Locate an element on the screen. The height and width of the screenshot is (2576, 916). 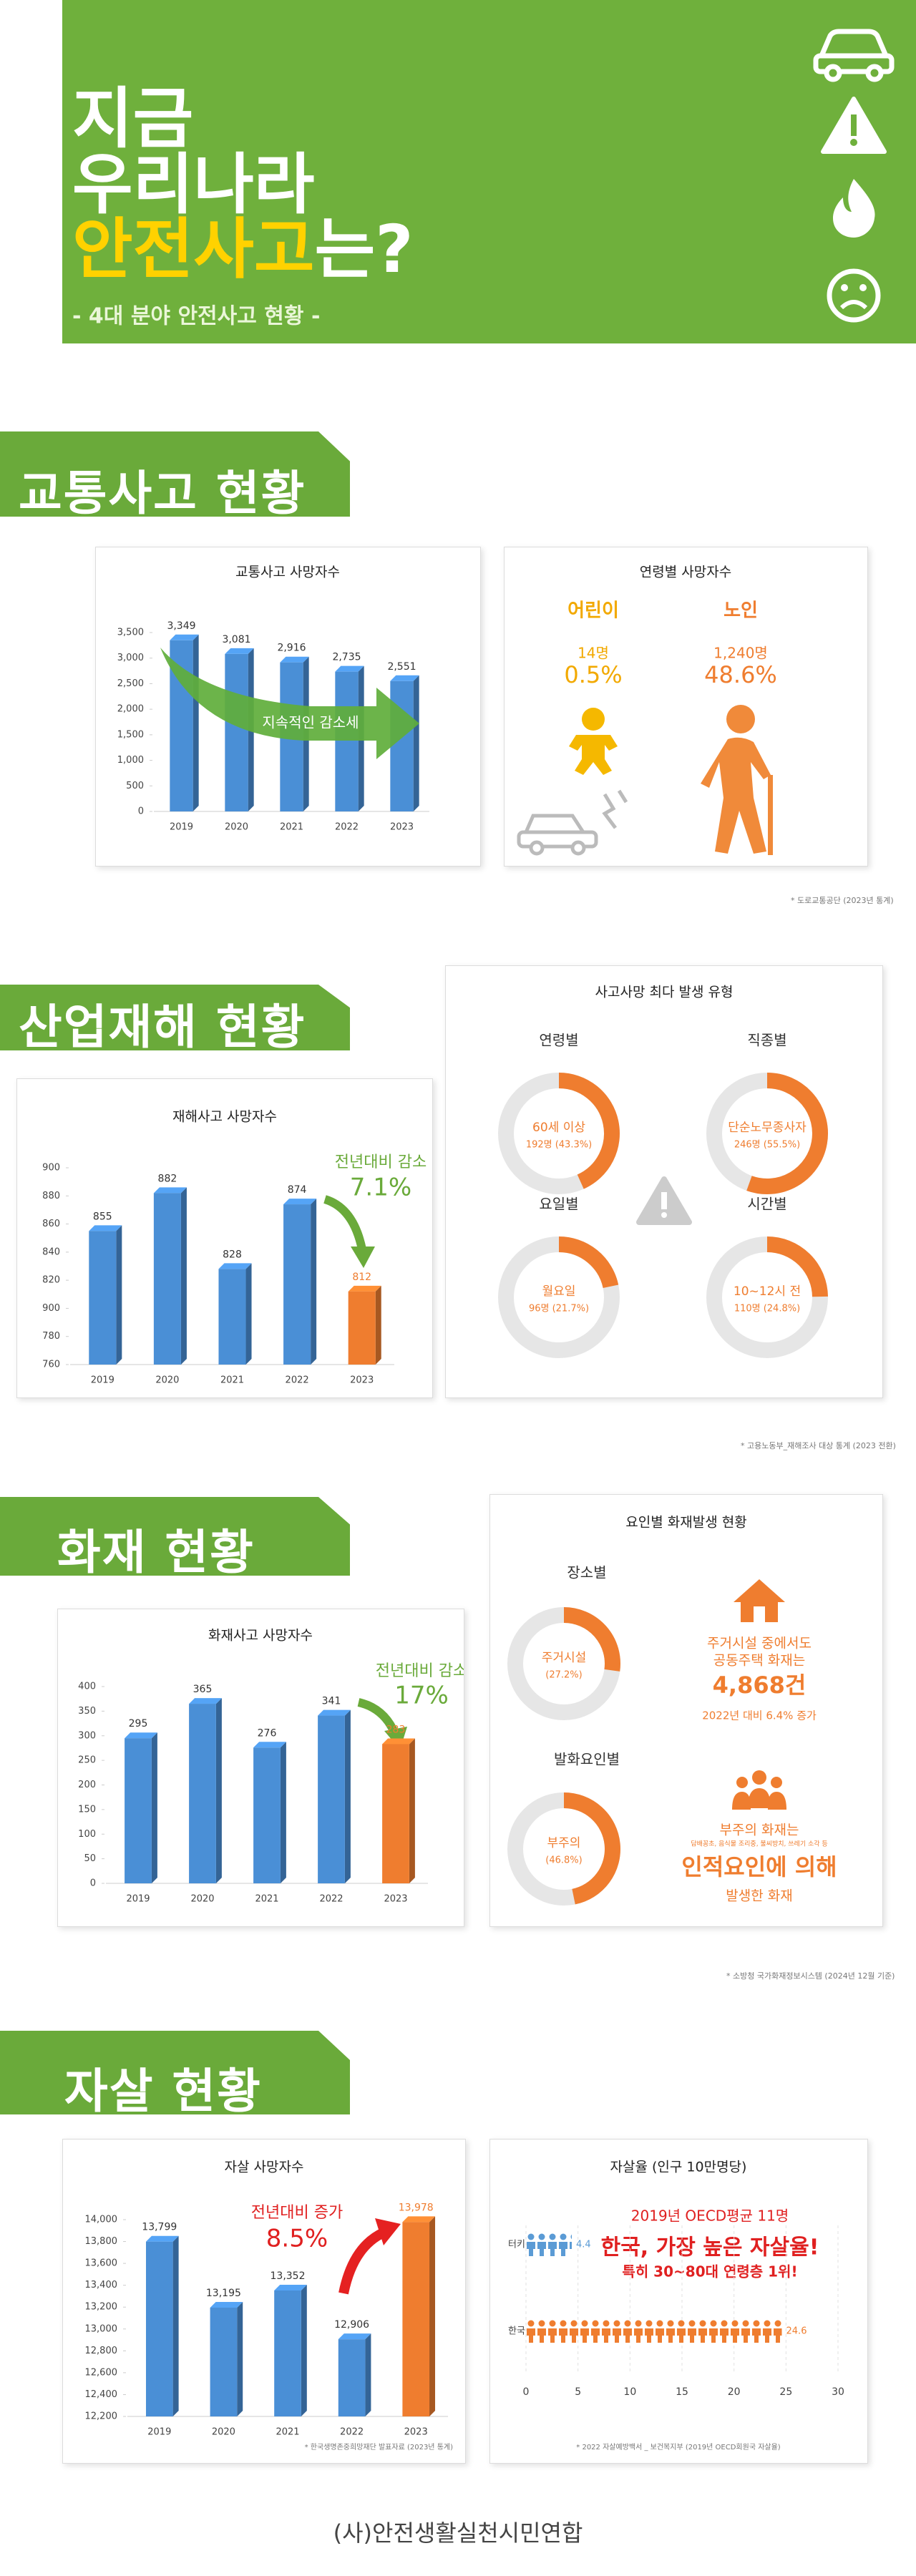
pictogram-row is located at coordinates (654, 2331).